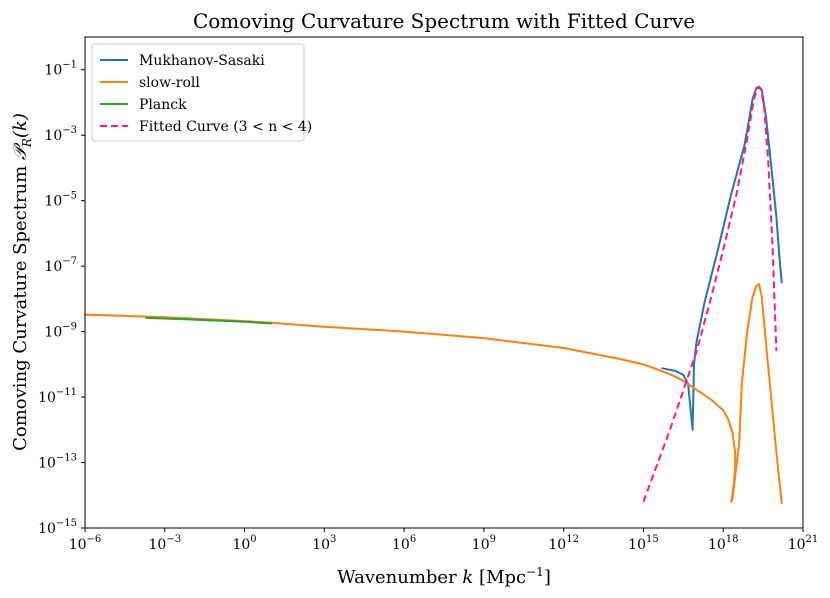 This screenshot has height=598, width=830. I want to click on y-tick-label: 10⁻⁵, so click(60, 200).